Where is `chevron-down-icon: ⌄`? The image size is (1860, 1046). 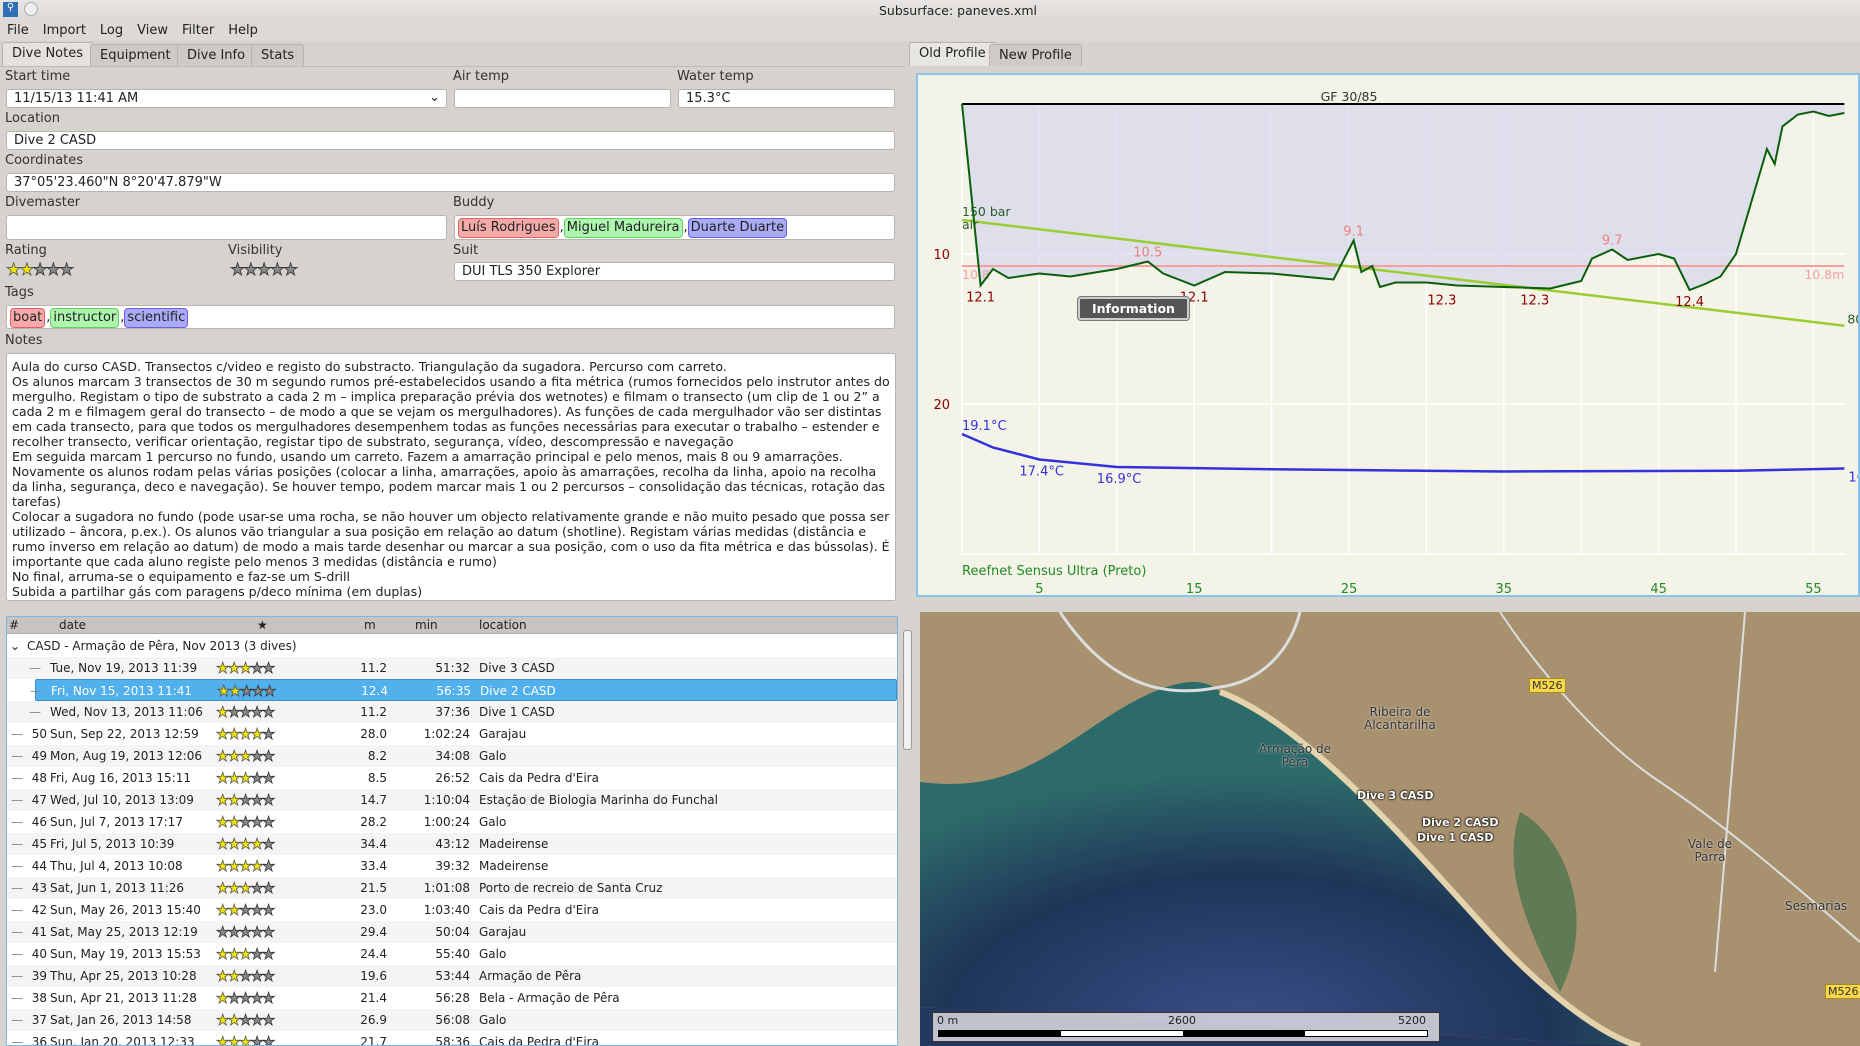
chevron-down-icon: ⌄ is located at coordinates (434, 97).